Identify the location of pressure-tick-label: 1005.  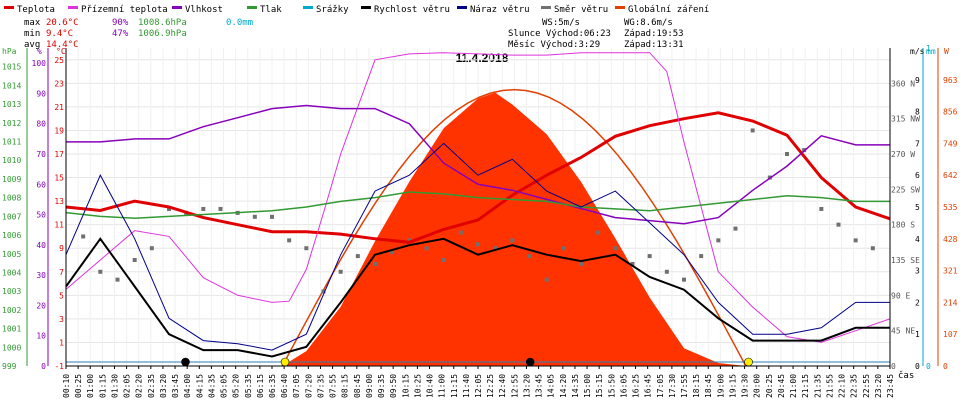
(11, 254).